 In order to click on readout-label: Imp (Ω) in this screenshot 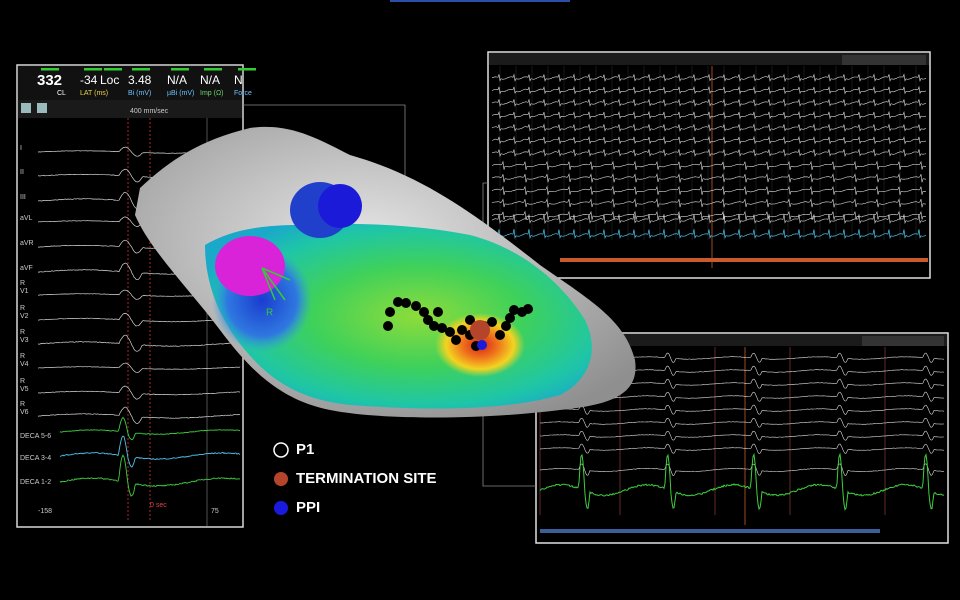, I will do `click(212, 93)`.